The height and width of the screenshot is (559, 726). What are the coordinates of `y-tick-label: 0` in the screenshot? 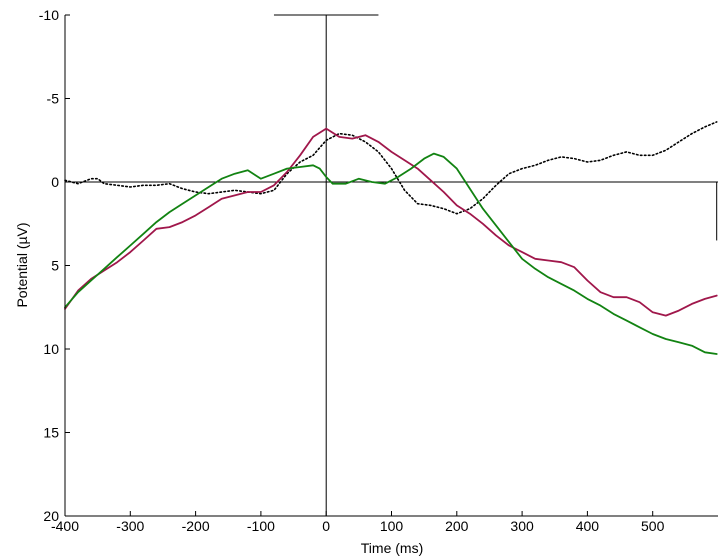 It's located at (55, 182).